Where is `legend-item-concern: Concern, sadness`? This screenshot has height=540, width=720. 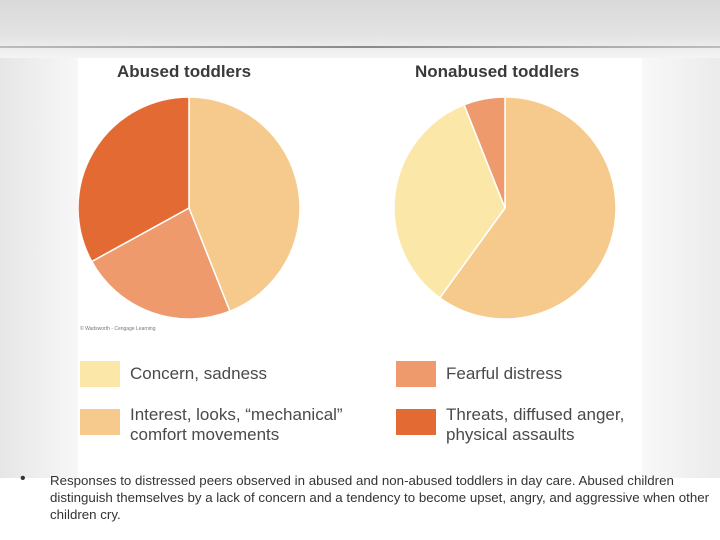 legend-item-concern: Concern, sadness is located at coordinates (215, 376).